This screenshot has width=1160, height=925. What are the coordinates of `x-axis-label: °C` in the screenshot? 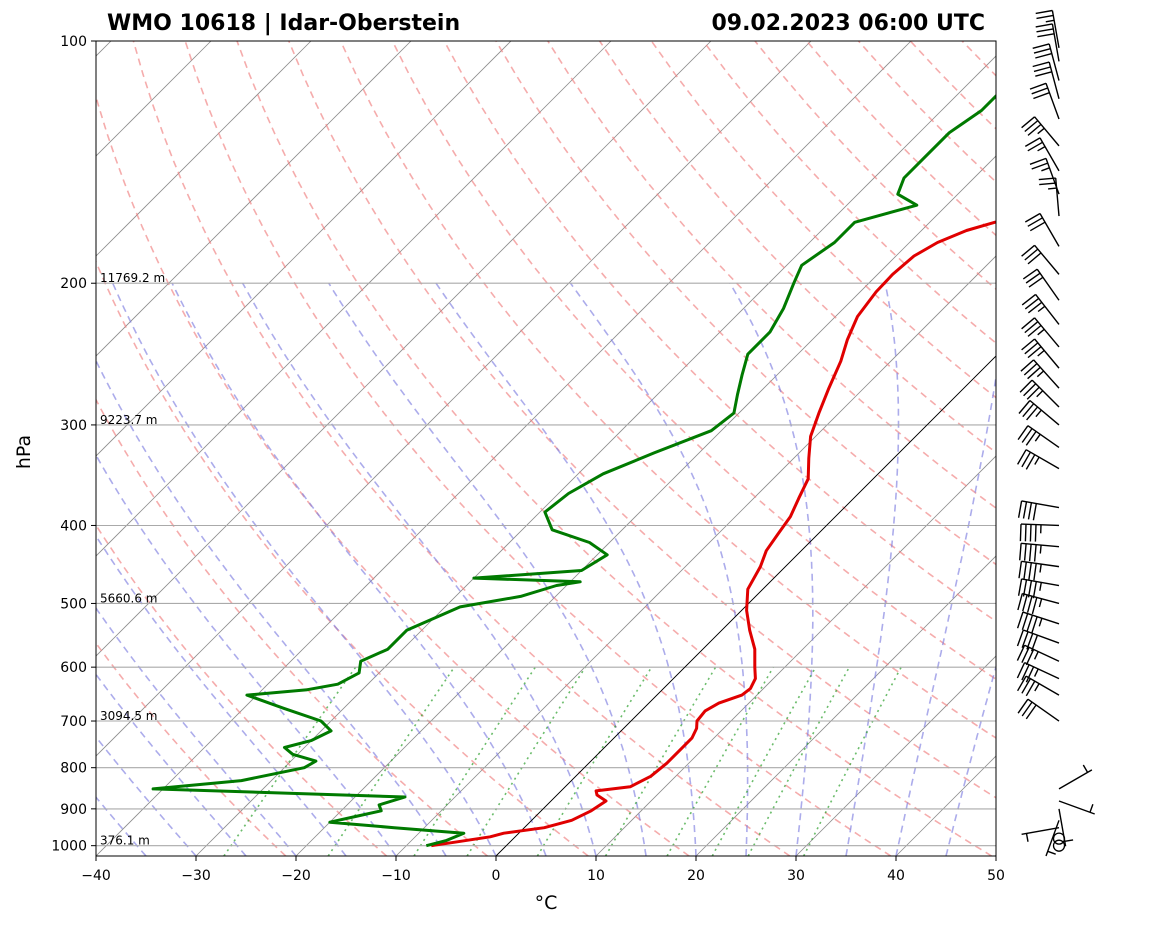 It's located at (546, 903).